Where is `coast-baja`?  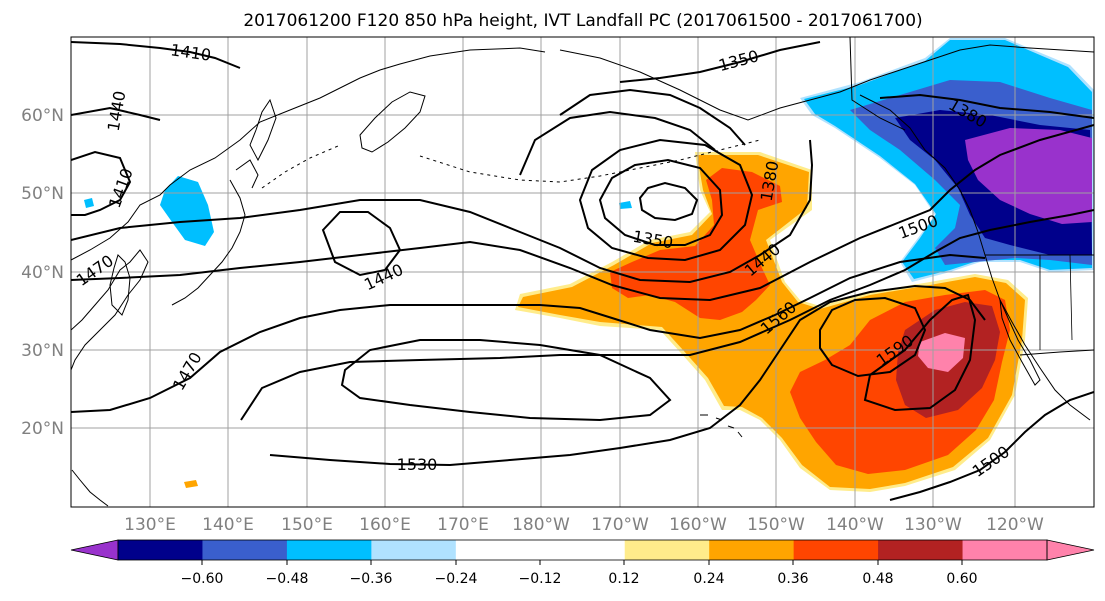
coast-baja is located at coordinates (1020, 342).